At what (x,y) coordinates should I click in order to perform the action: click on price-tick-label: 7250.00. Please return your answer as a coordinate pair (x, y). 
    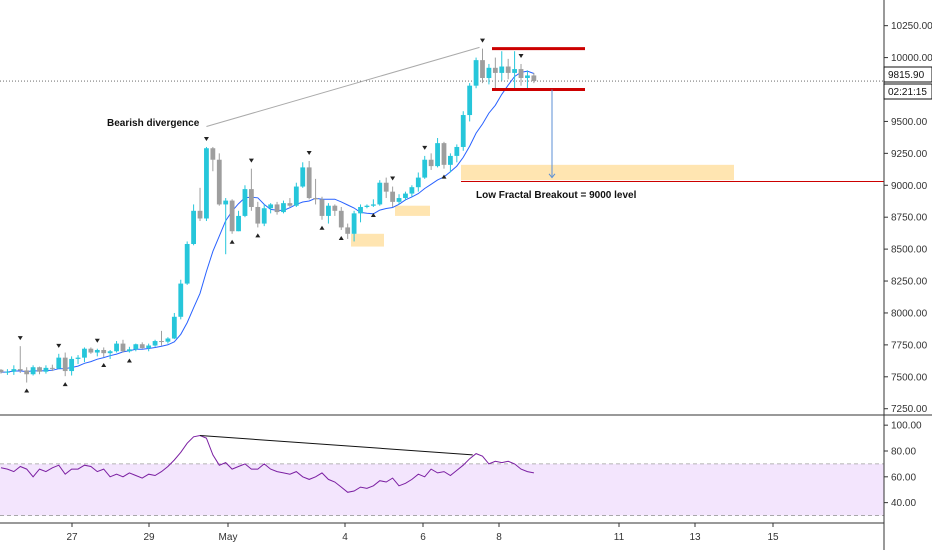
    Looking at the image, I should click on (909, 409).